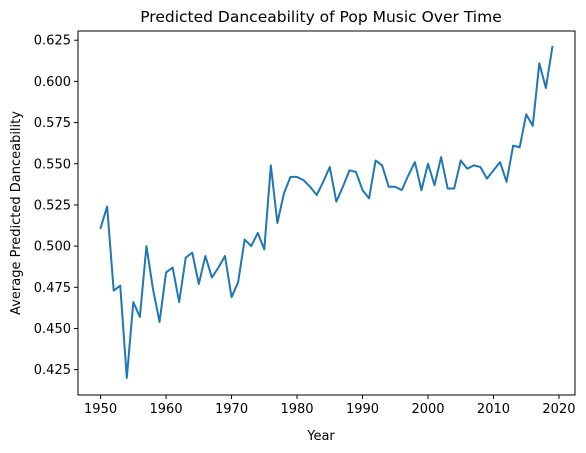  What do you see at coordinates (52, 123) in the screenshot?
I see `y-tick-label: 0.575` at bounding box center [52, 123].